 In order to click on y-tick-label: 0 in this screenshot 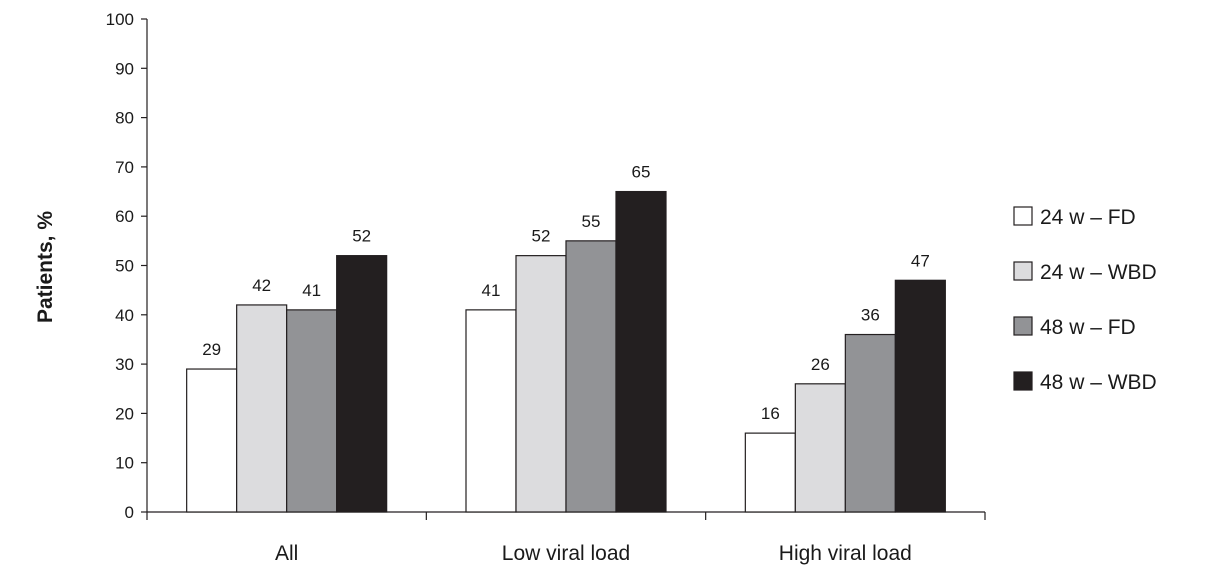, I will do `click(129, 512)`.